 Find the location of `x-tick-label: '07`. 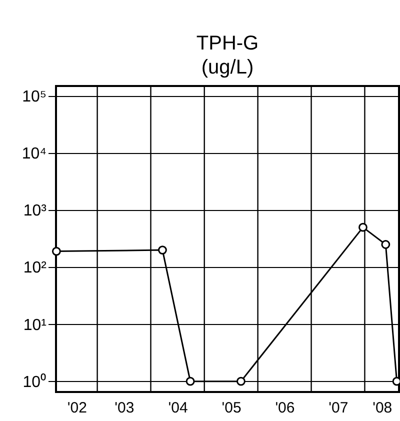

x-tick-label: '07 is located at coordinates (338, 408).